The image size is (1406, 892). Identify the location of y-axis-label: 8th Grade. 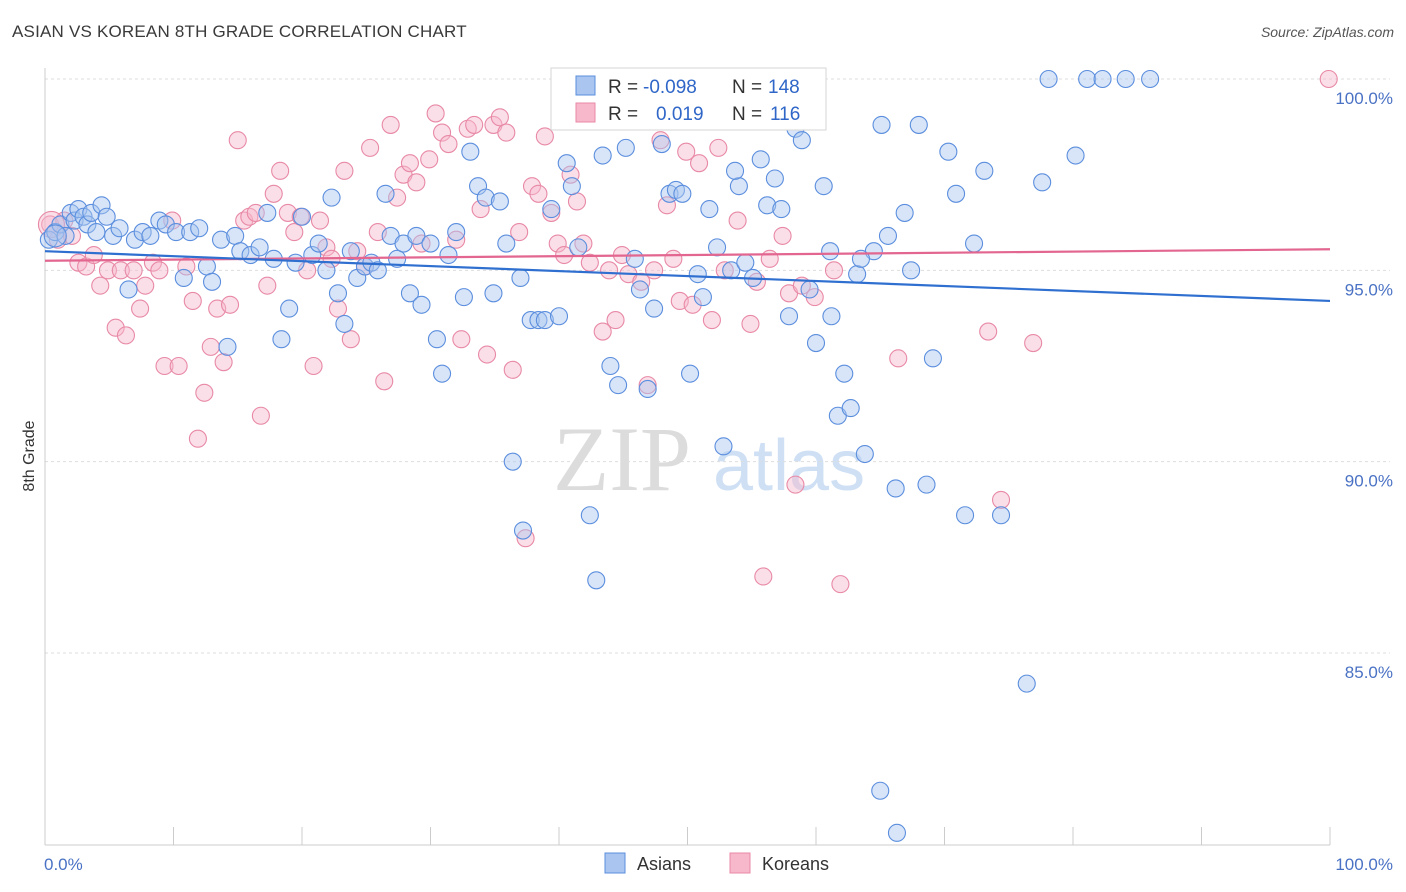
(29, 455).